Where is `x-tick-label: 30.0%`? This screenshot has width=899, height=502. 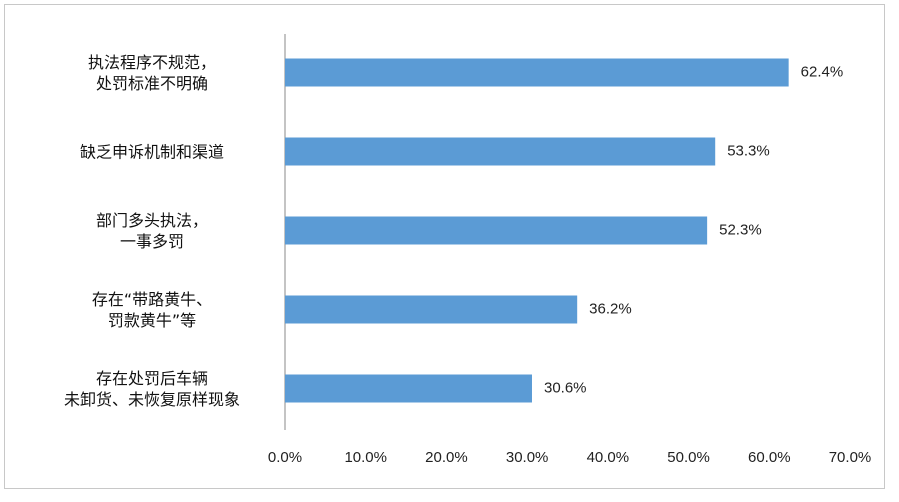
x-tick-label: 30.0% is located at coordinates (527, 457).